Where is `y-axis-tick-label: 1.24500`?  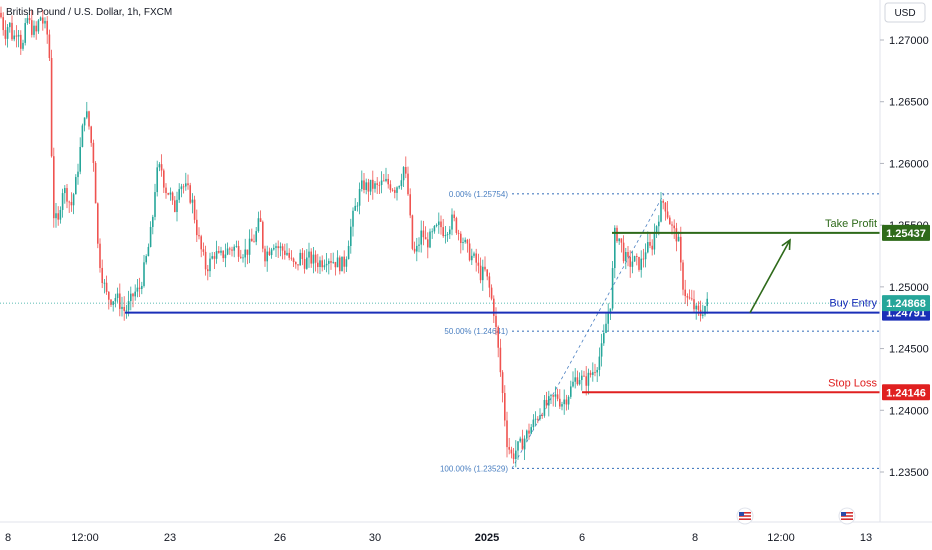 y-axis-tick-label: 1.24500 is located at coordinates (909, 350).